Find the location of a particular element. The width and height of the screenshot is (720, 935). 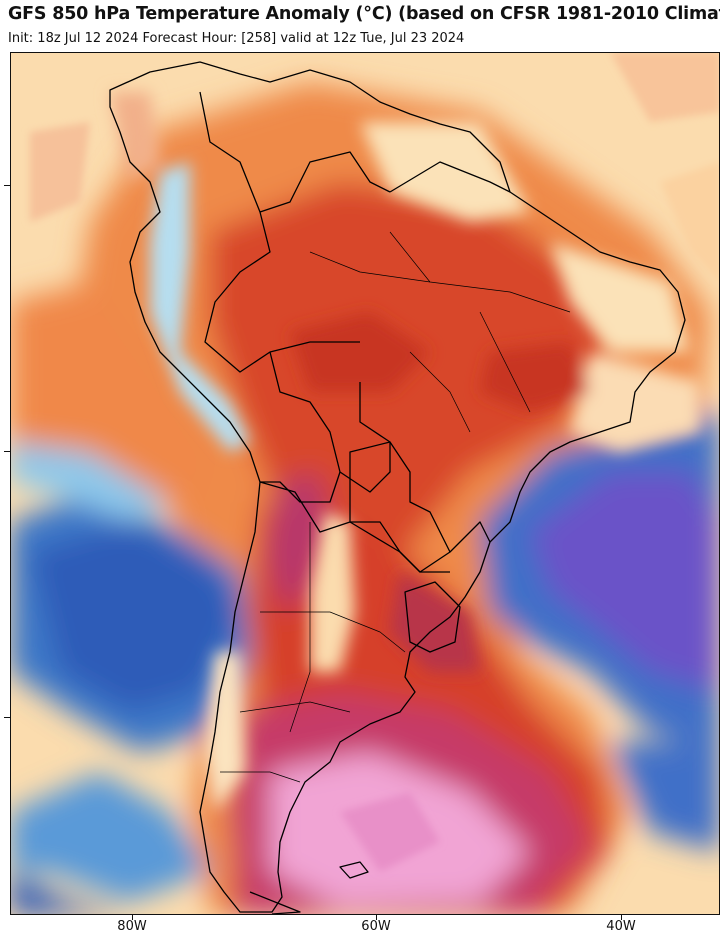

lon-label-60w: 60W is located at coordinates (376, 926).